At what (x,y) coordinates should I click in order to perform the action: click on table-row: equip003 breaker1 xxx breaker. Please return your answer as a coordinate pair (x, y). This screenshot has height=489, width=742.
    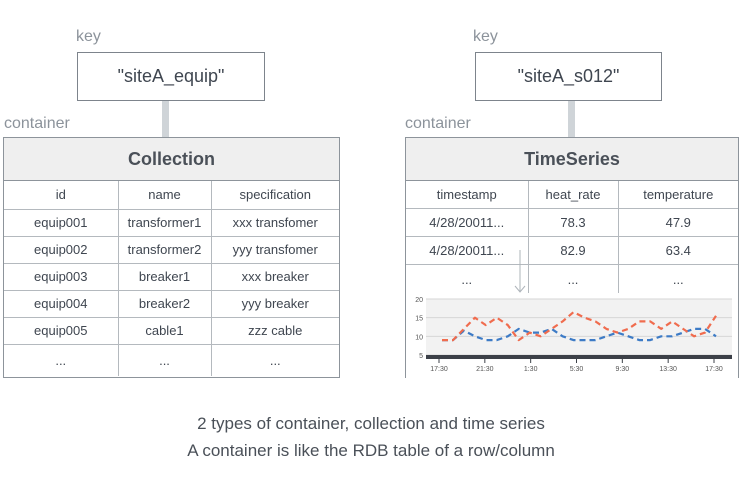
    Looking at the image, I should click on (171, 277).